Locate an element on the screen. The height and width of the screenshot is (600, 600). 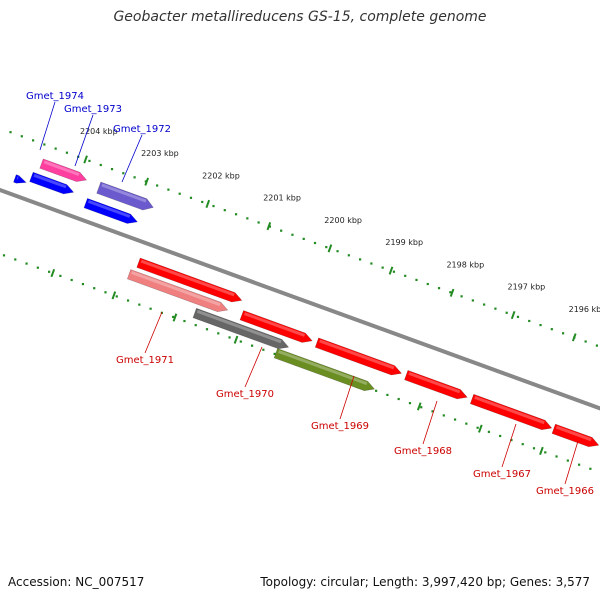
gene-gmet-1967-highlight is located at coordinates (434, 383).